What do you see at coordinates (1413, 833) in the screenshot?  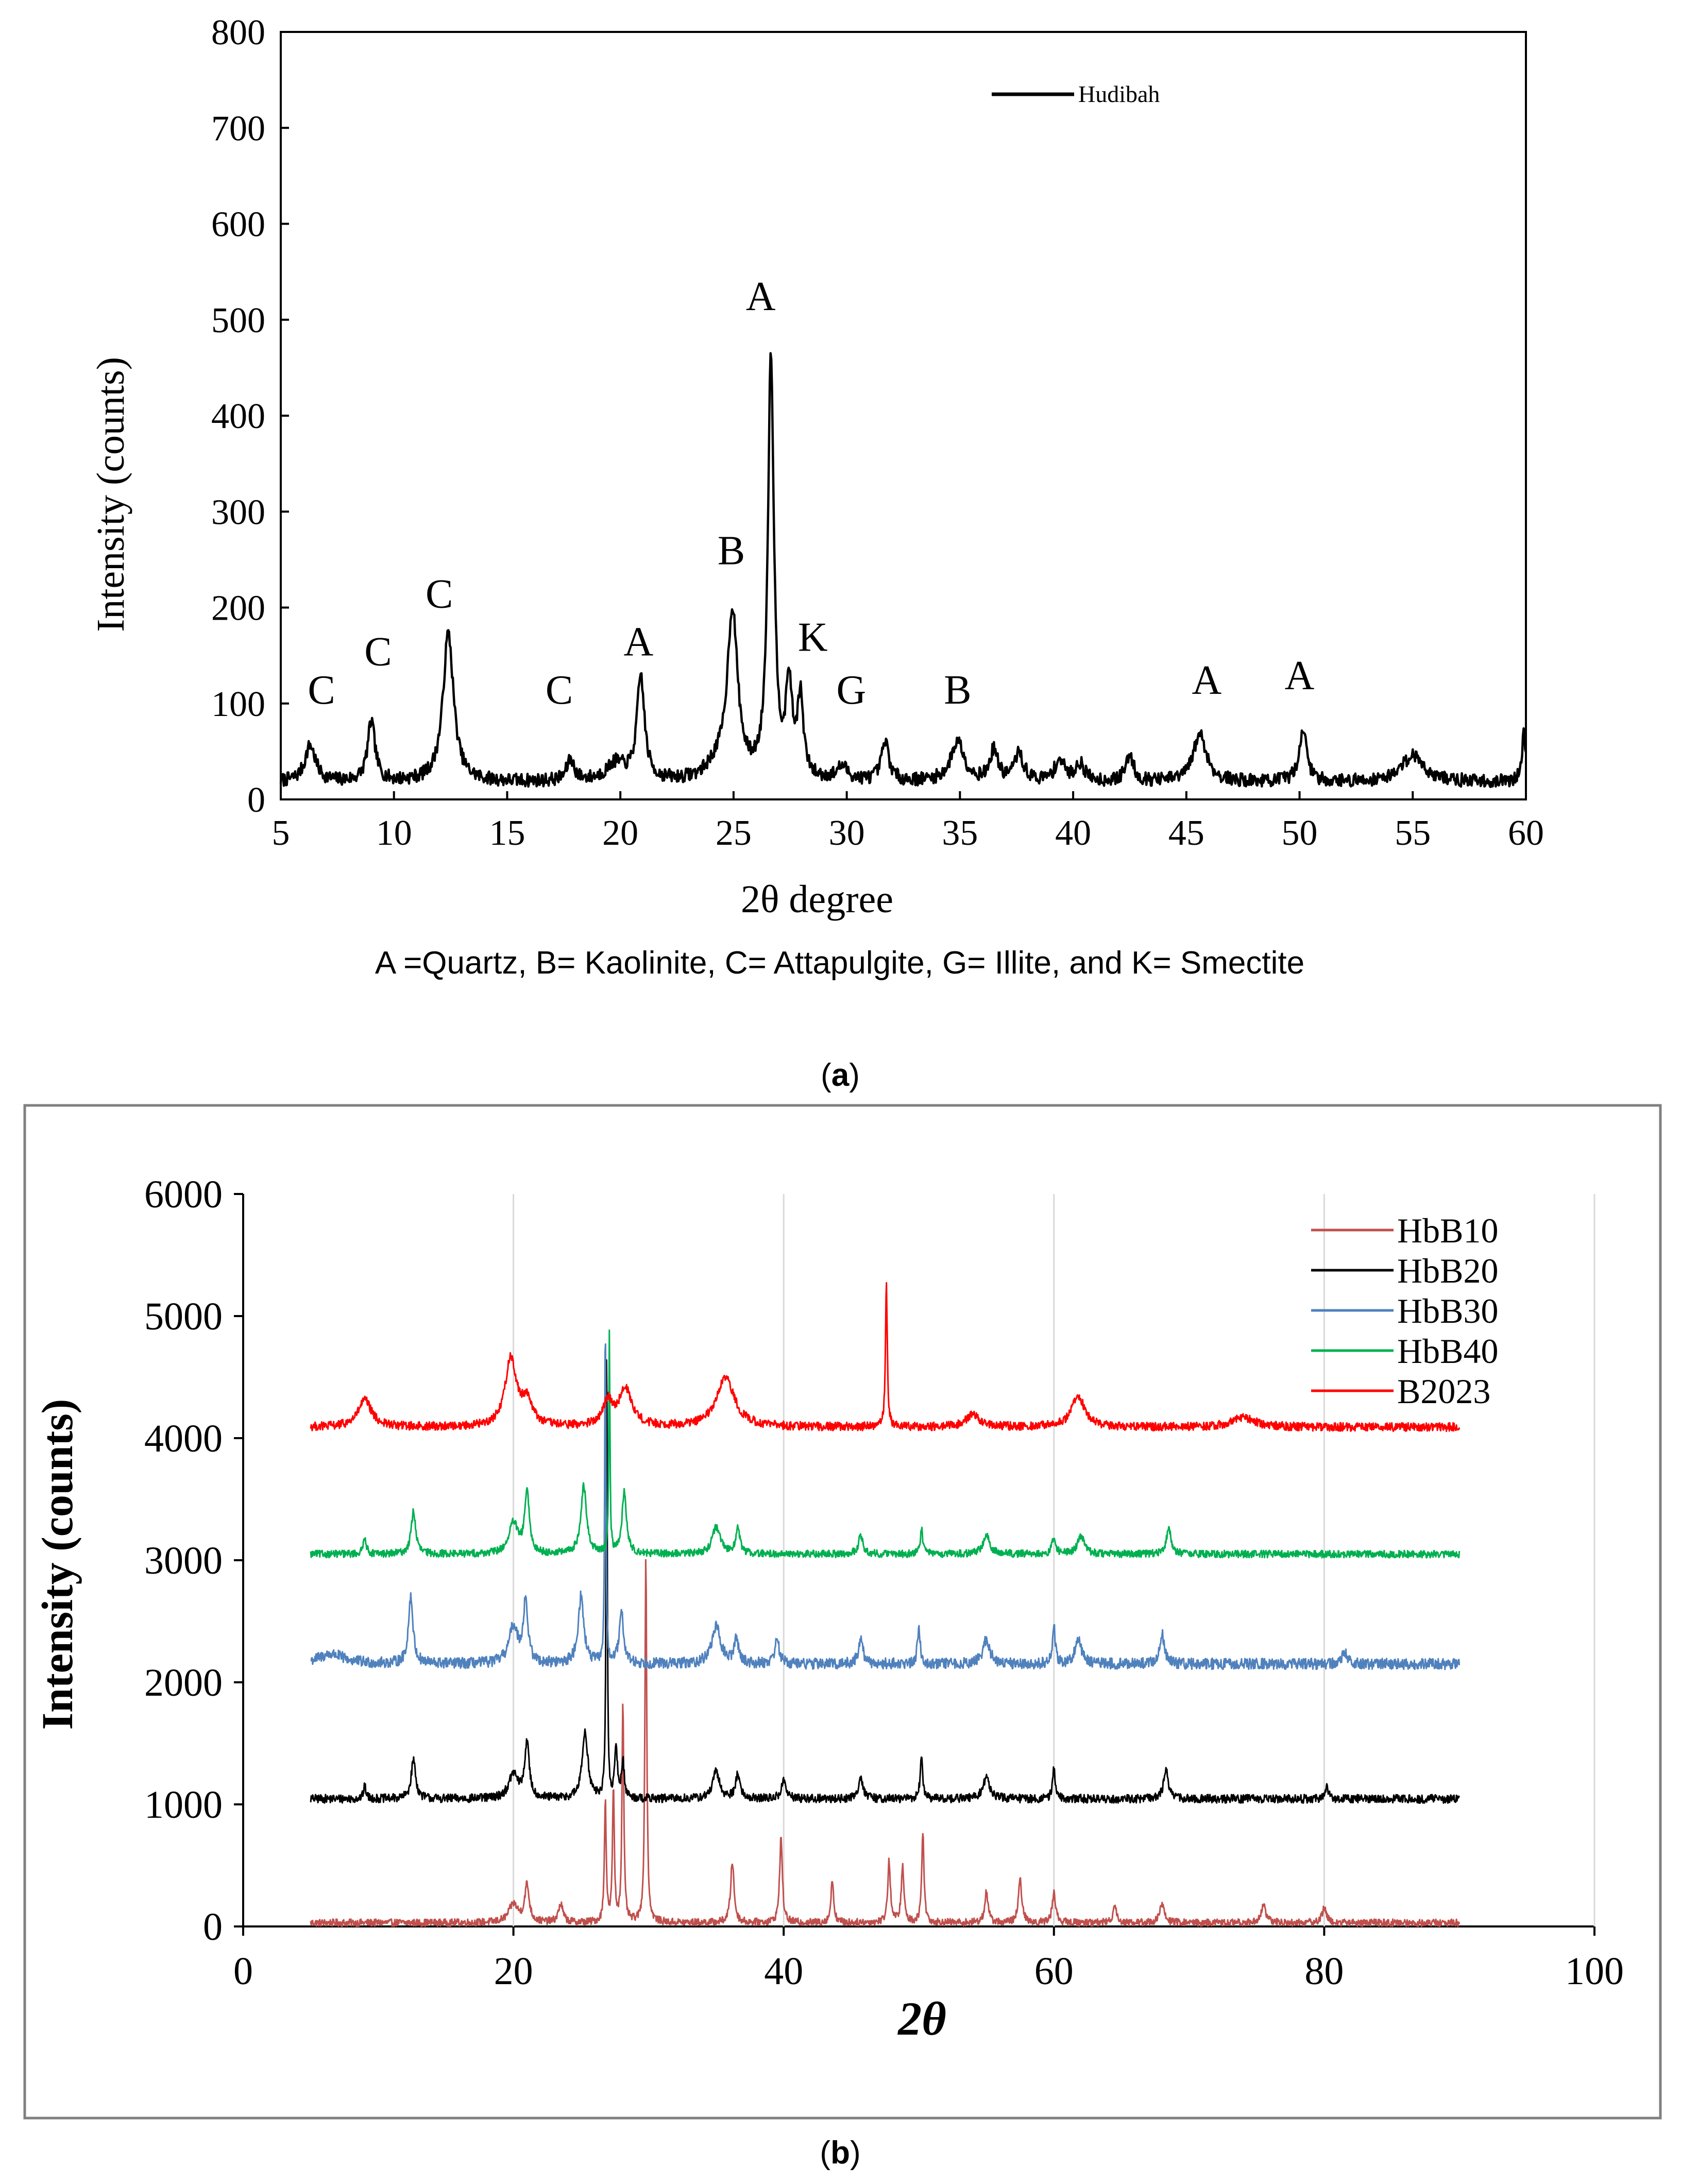 I see `panel-a-xtick-label: 55` at bounding box center [1413, 833].